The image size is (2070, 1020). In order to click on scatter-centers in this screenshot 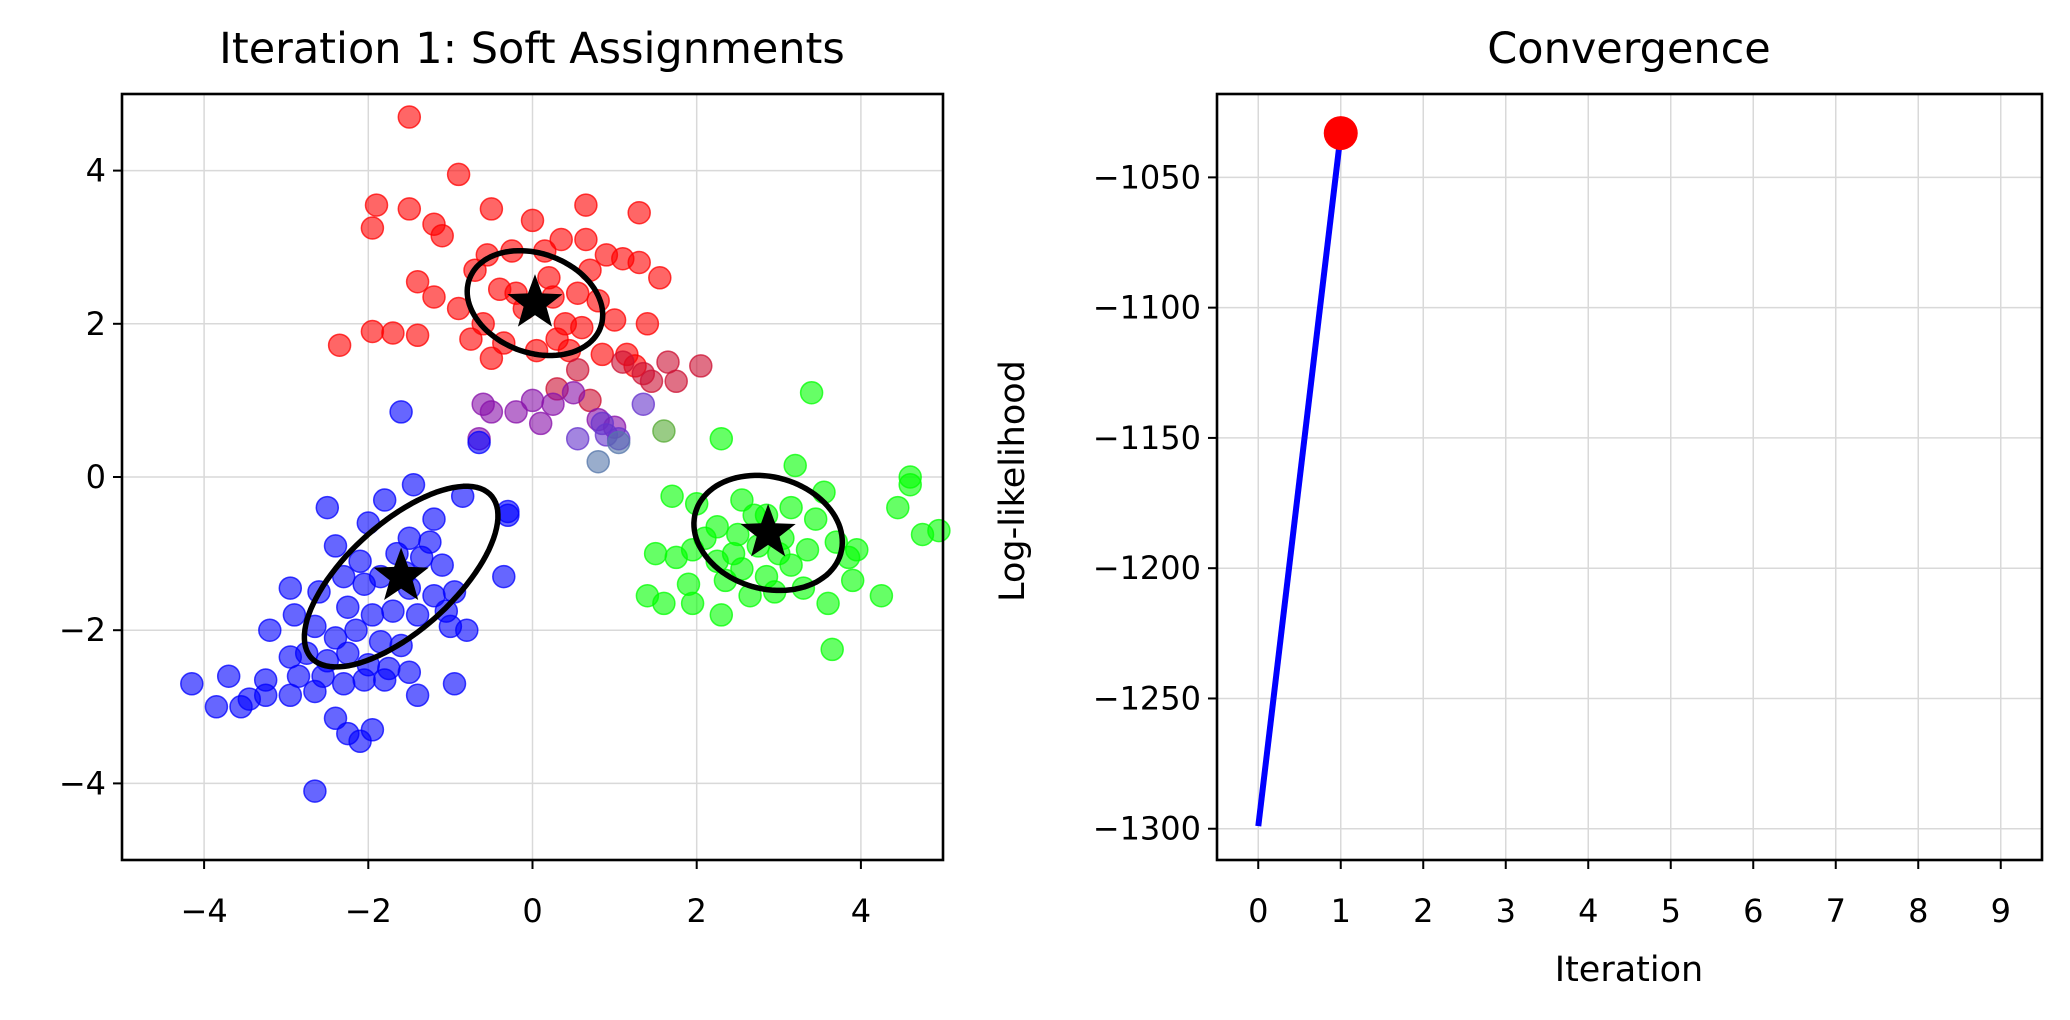, I will do `click(584, 437)`.